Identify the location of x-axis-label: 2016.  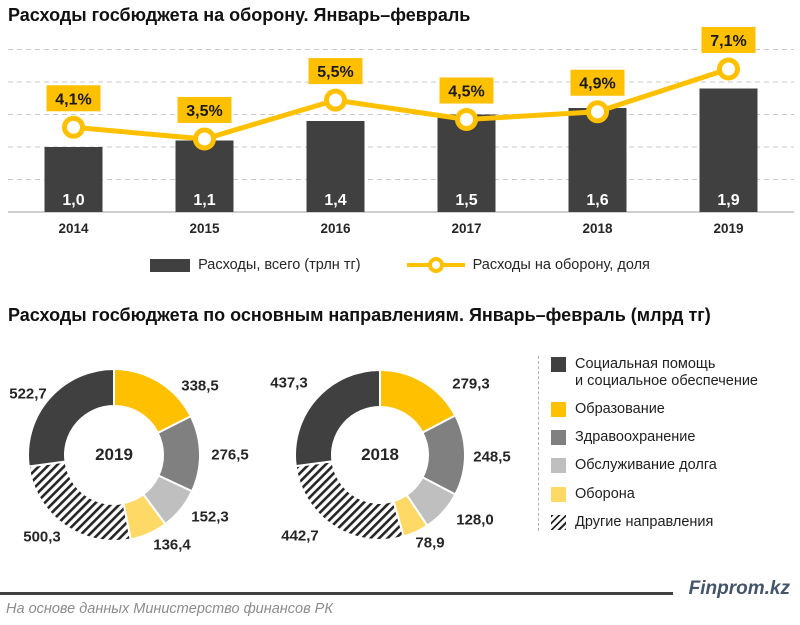
(335, 228).